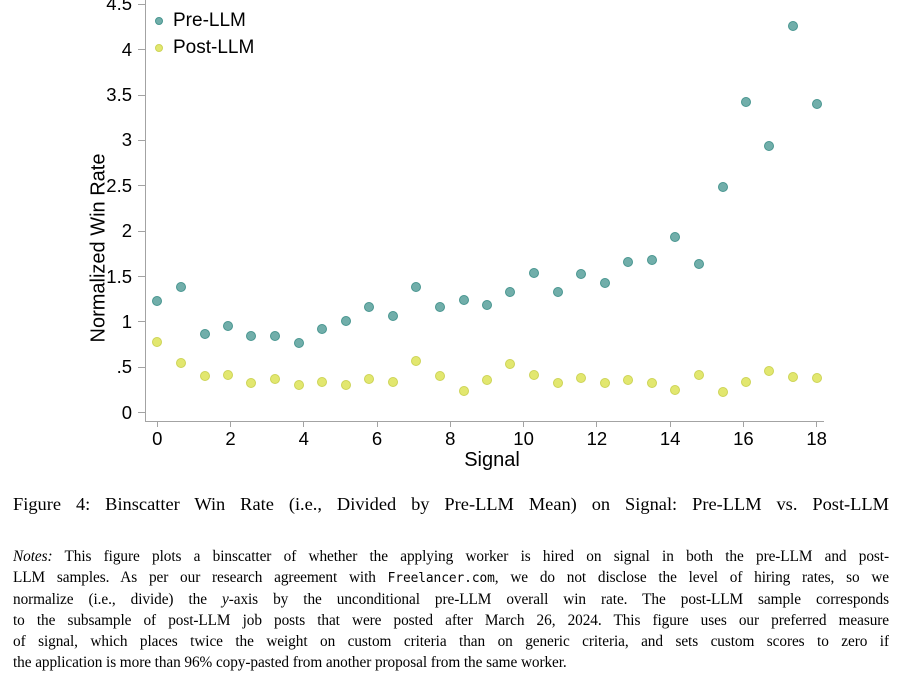  Describe the element at coordinates (377, 438) in the screenshot. I see `x-tick-label: 6` at that location.